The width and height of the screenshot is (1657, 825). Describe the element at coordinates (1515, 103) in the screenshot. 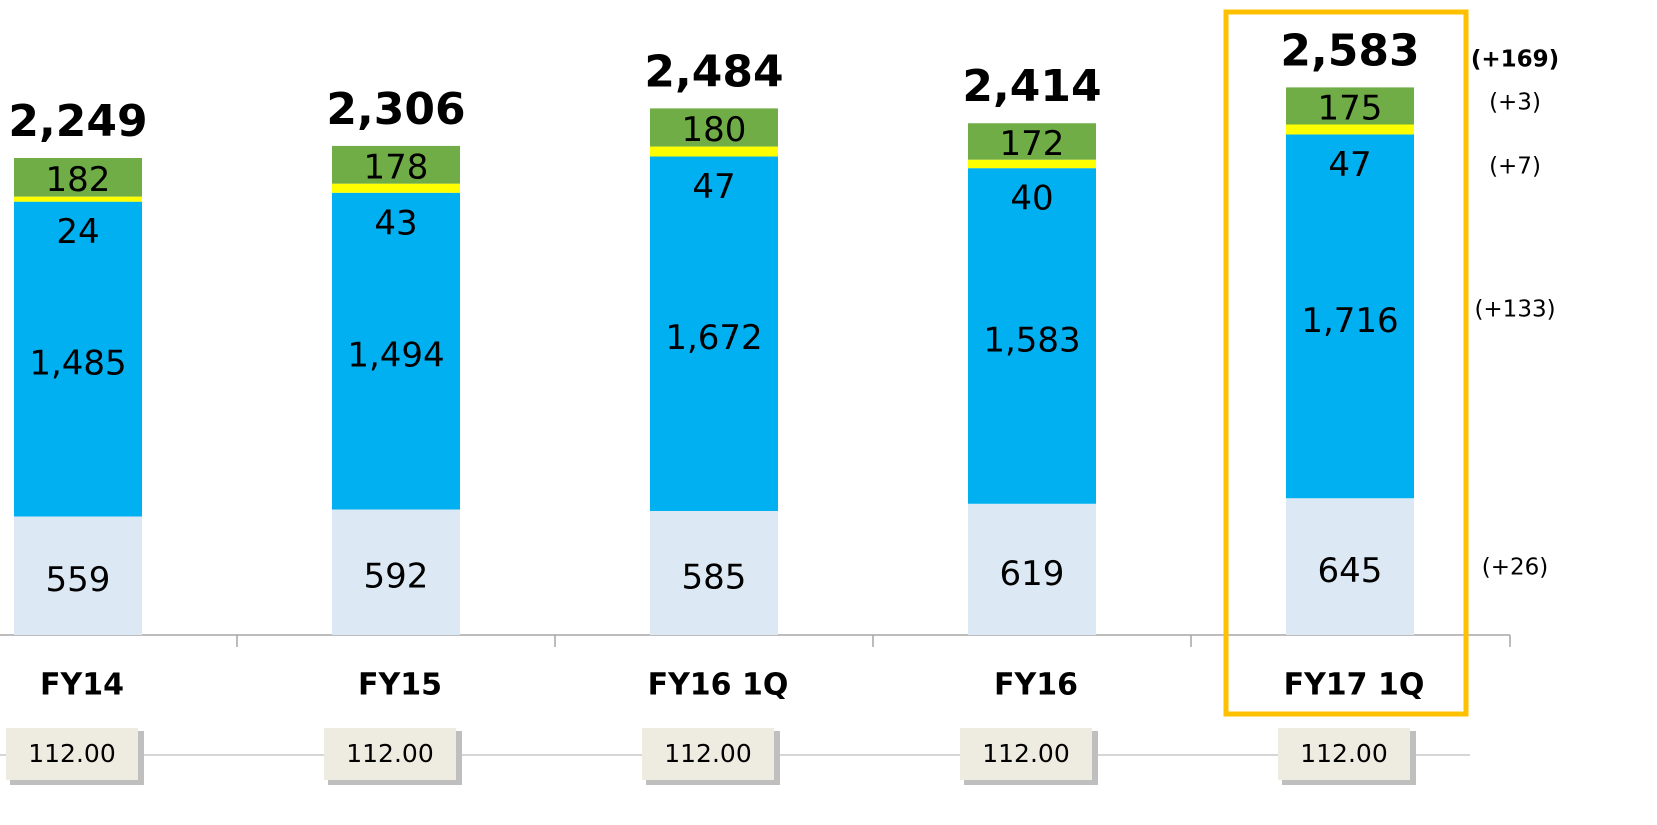

I see `change-label: (+3)` at that location.